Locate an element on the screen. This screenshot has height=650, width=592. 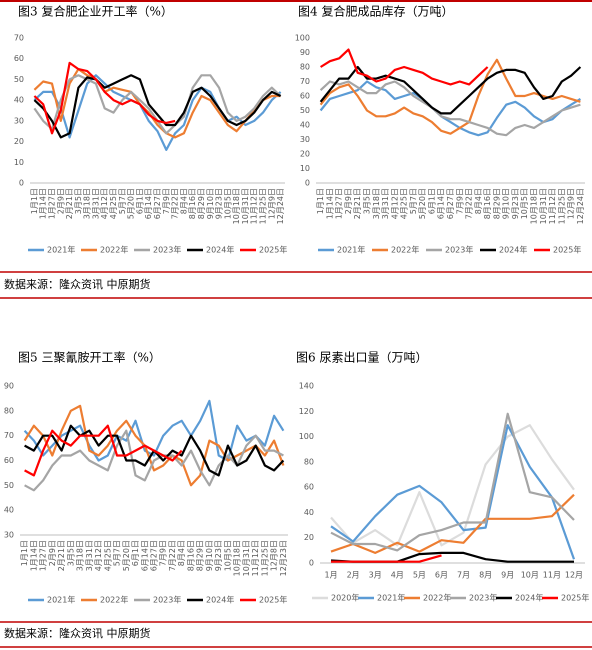
x-tick-label: 7月 is located at coordinates (463, 575).